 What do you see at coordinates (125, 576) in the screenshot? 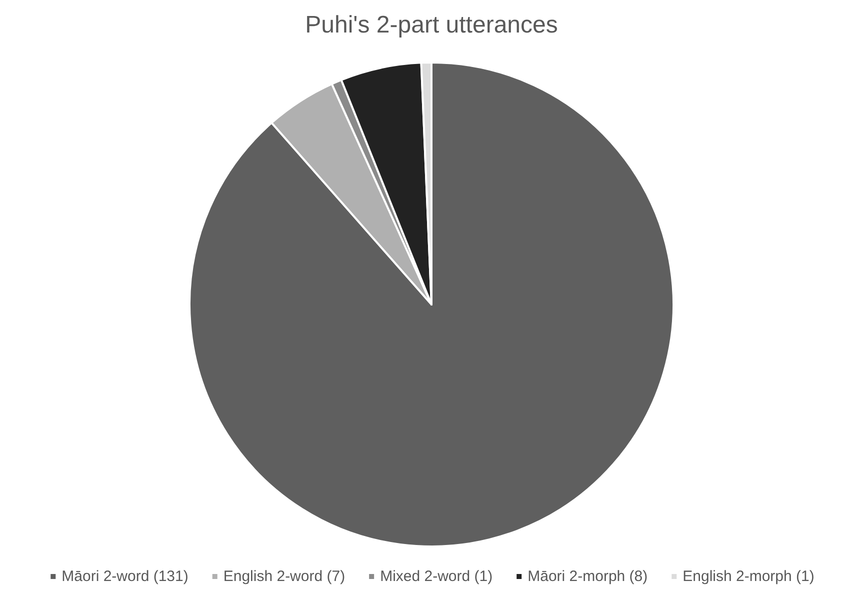
I see `legend-label: Māori 2-word (131)` at bounding box center [125, 576].